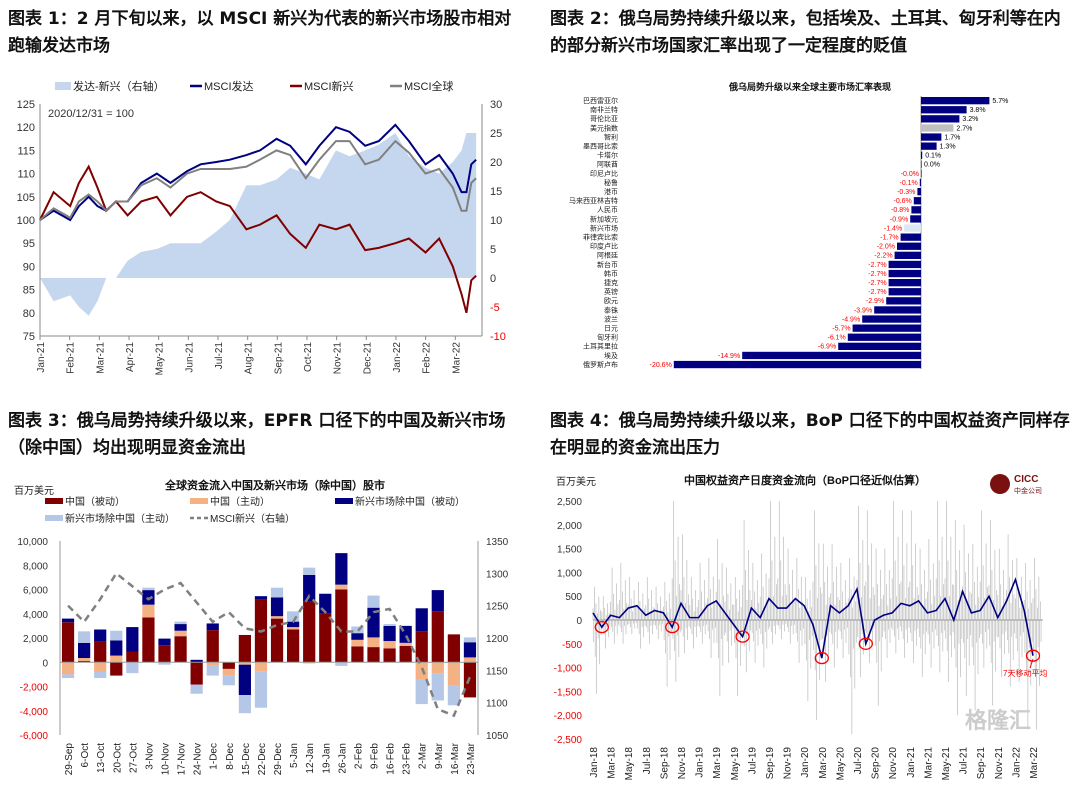 The image size is (1080, 789). I want to click on x-tick-label: May-21, so click(946, 764).